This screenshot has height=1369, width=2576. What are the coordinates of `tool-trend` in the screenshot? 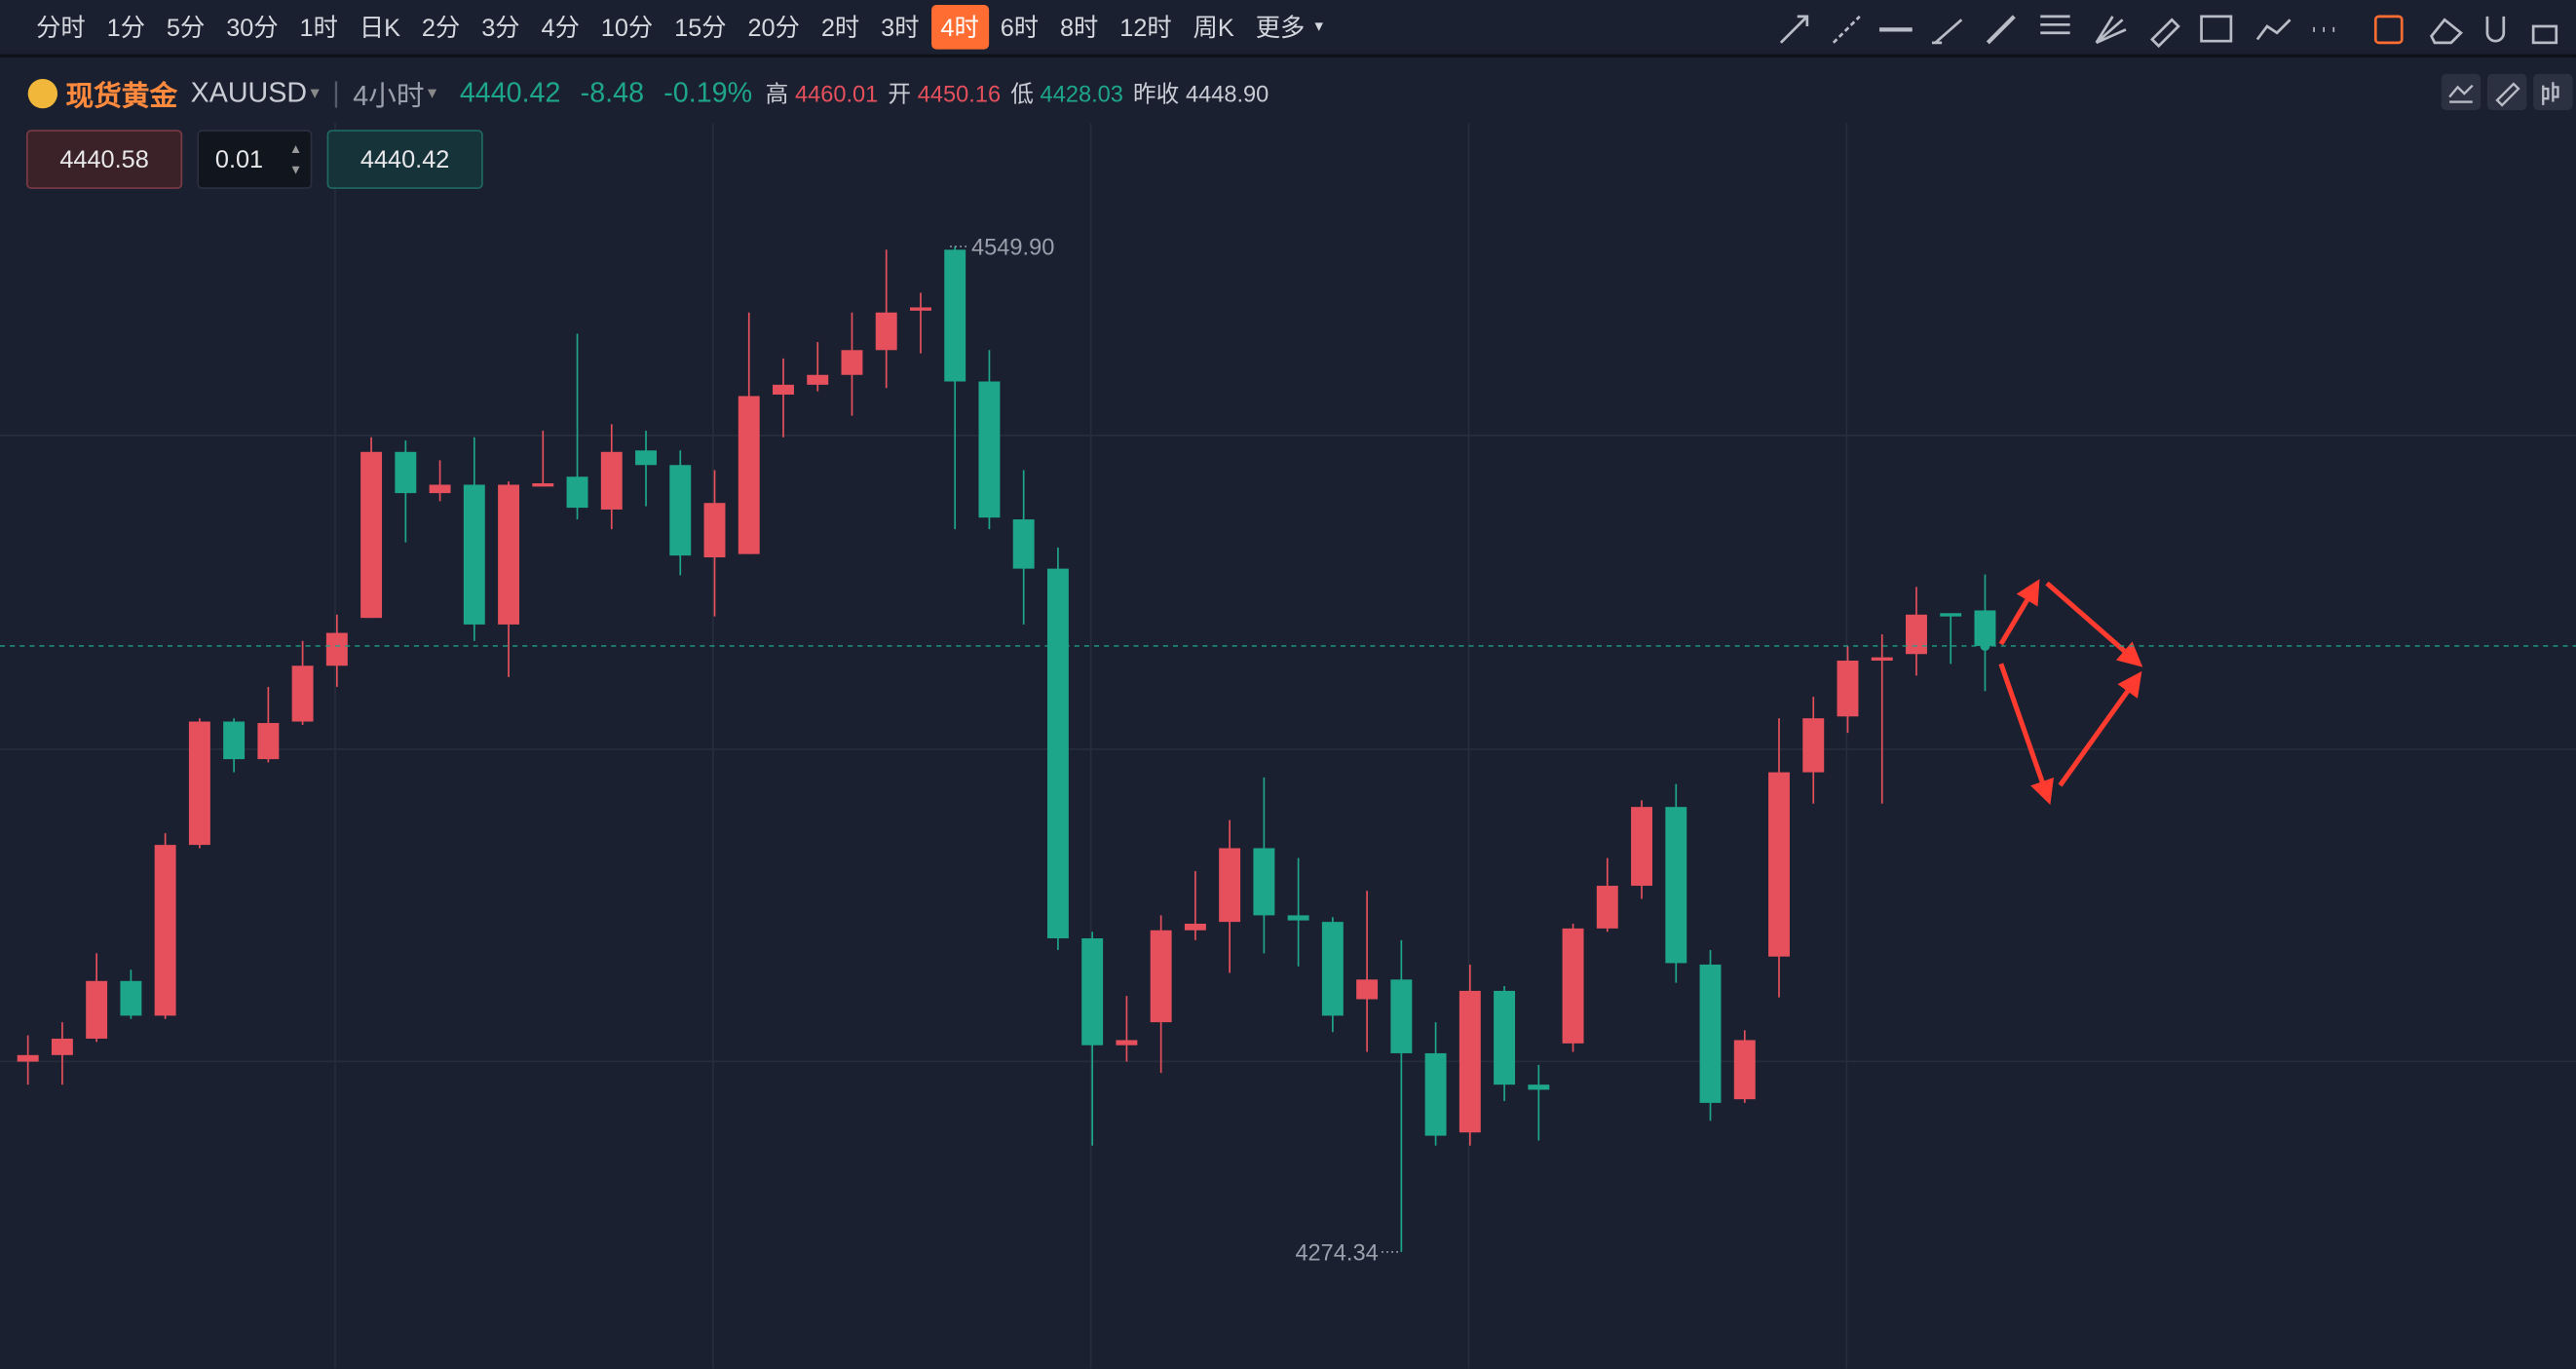 It's located at (1947, 32).